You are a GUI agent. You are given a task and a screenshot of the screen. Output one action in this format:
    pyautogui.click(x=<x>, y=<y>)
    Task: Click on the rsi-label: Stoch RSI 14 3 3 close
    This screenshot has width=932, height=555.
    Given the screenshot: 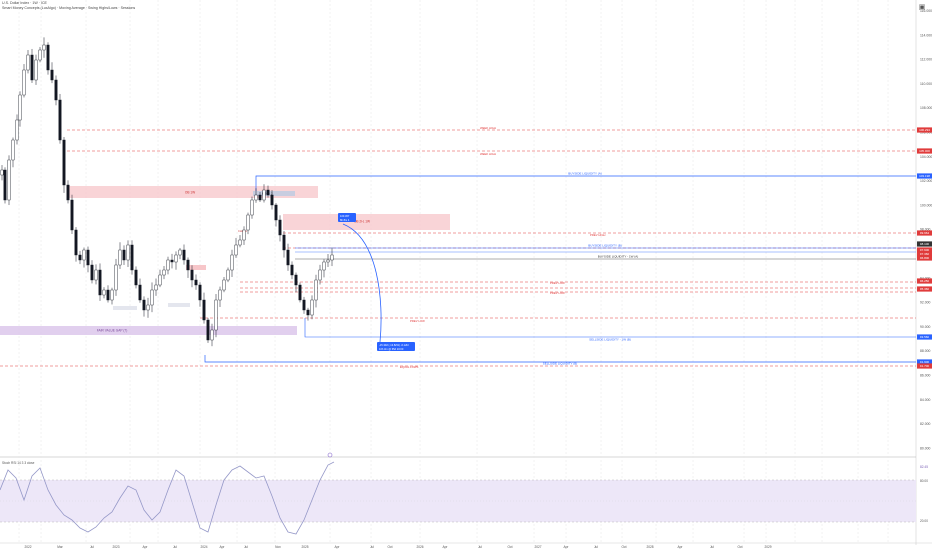 What is the action you would take?
    pyautogui.click(x=18, y=463)
    